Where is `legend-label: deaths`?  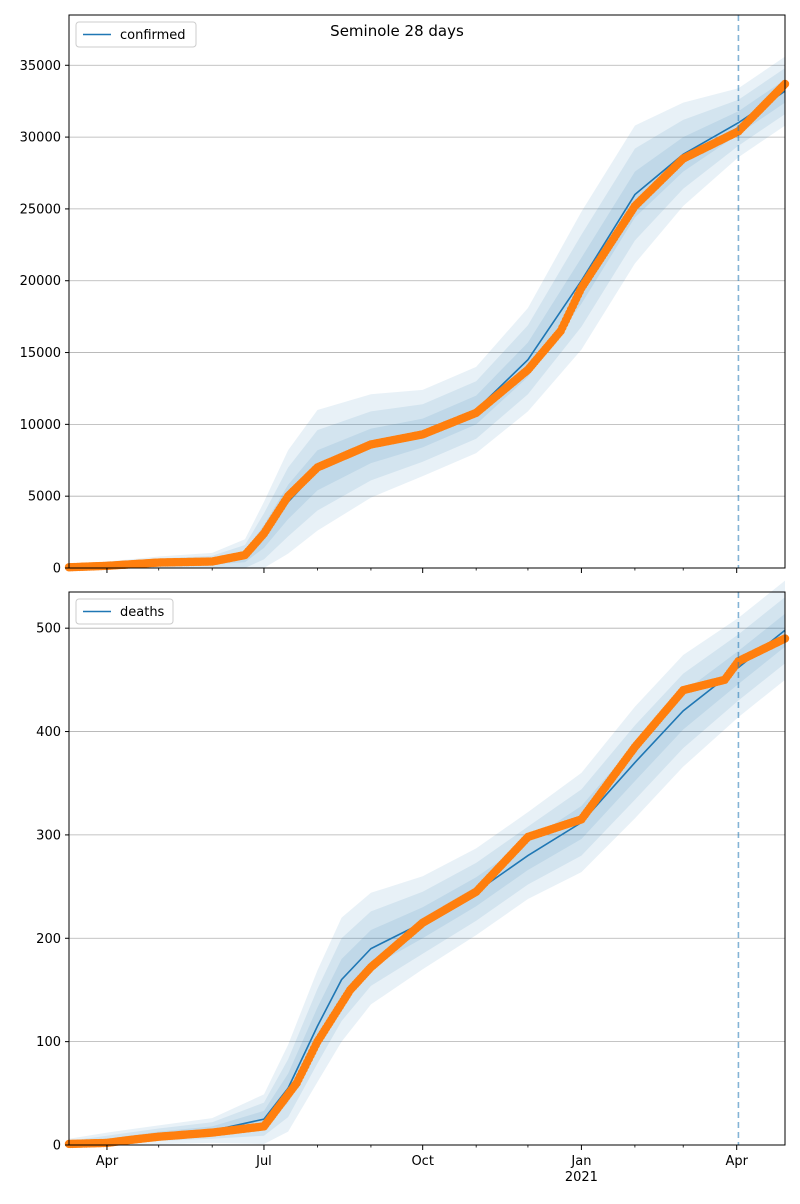
legend-label: deaths is located at coordinates (142, 612).